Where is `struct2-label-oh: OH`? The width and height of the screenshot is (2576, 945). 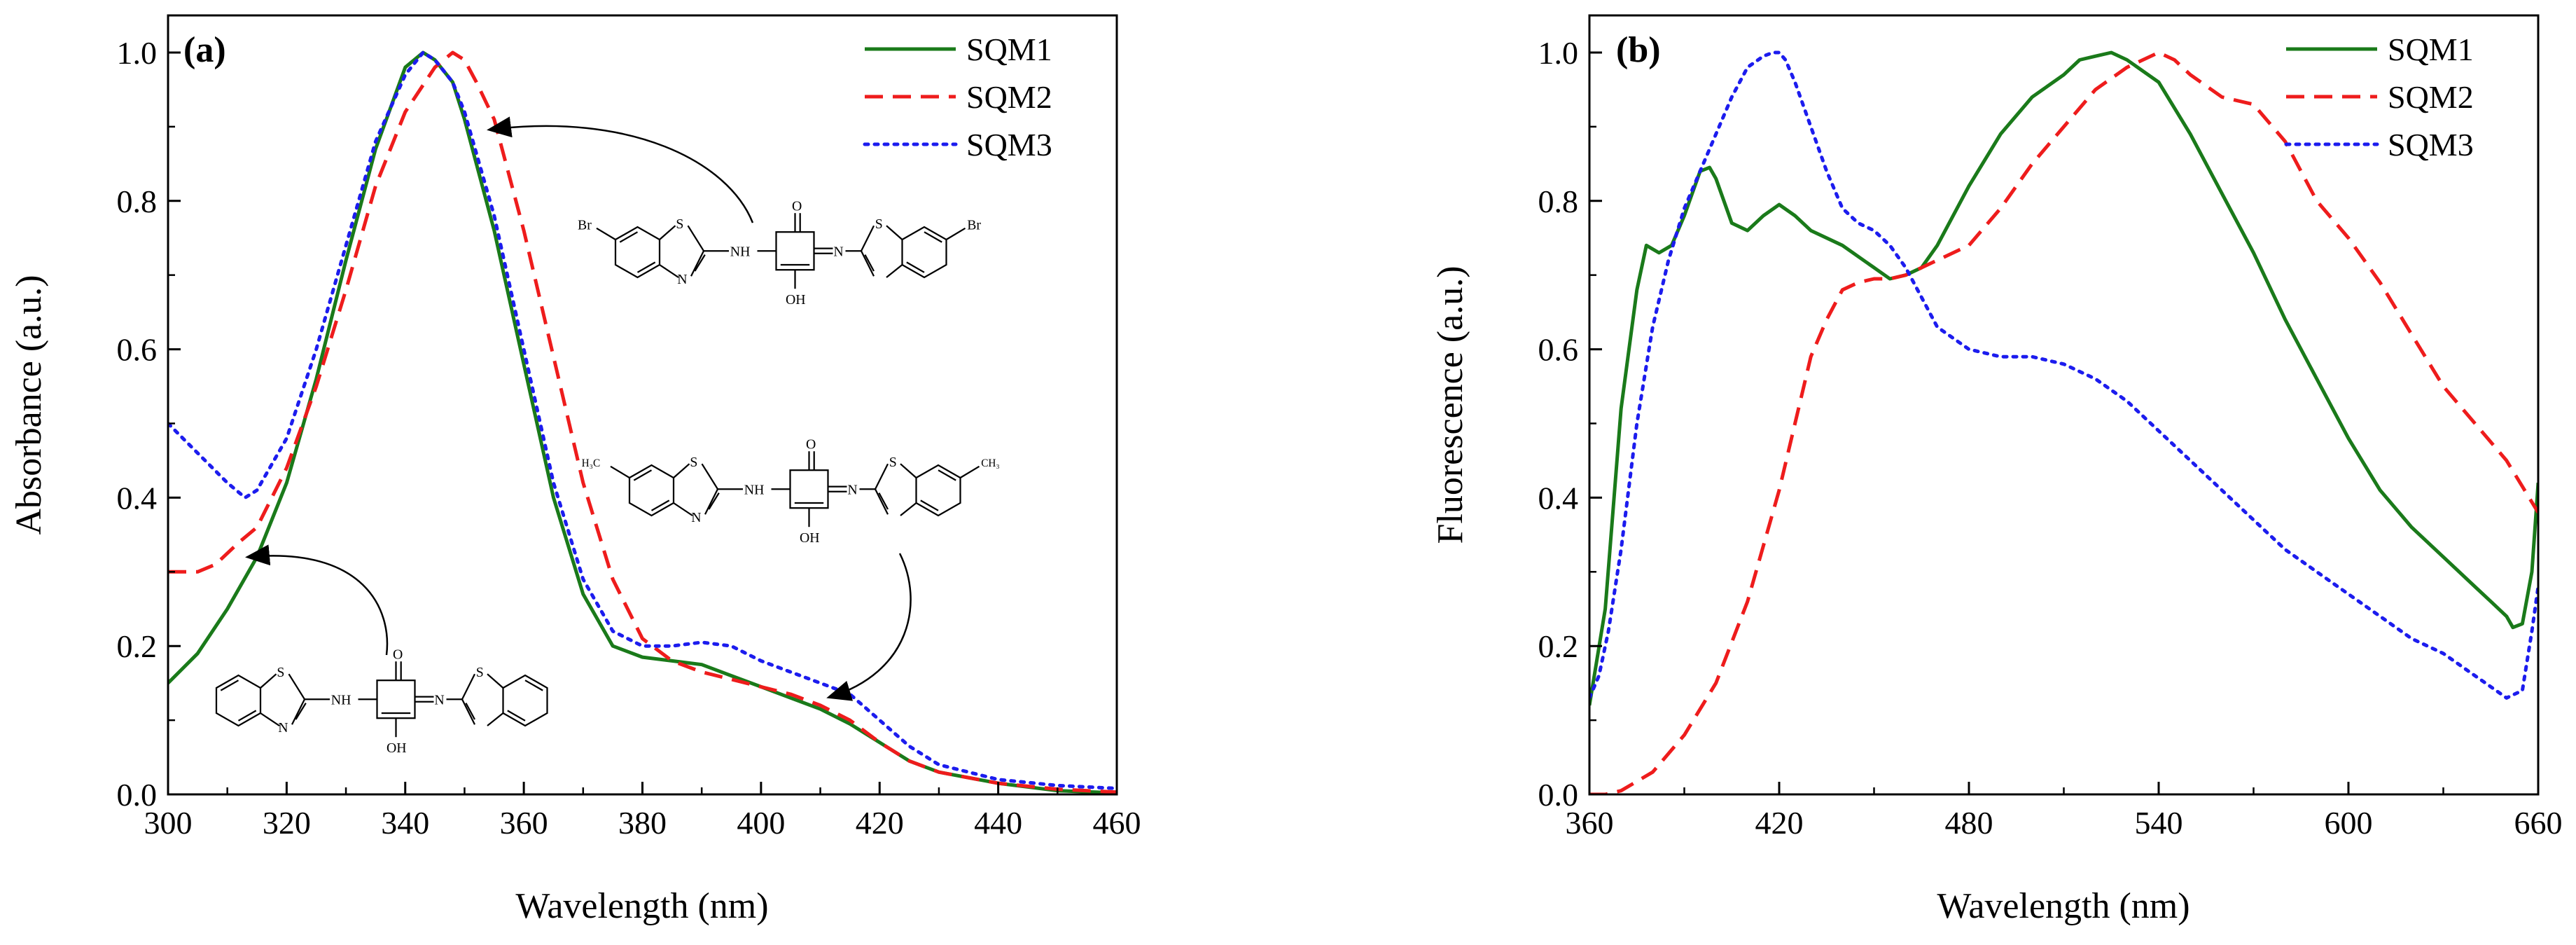 struct2-label-oh: OH is located at coordinates (810, 538).